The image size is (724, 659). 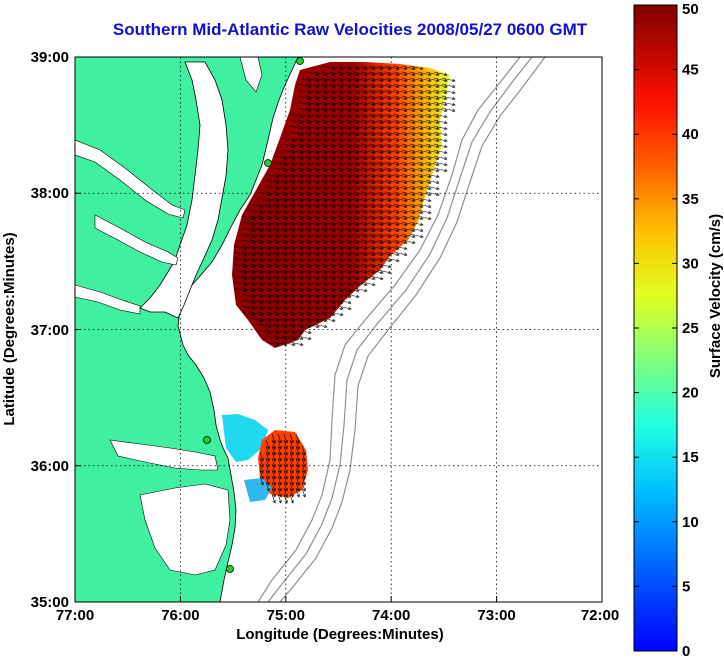 I want to click on chesapeake-bay, so click(x=184, y=190).